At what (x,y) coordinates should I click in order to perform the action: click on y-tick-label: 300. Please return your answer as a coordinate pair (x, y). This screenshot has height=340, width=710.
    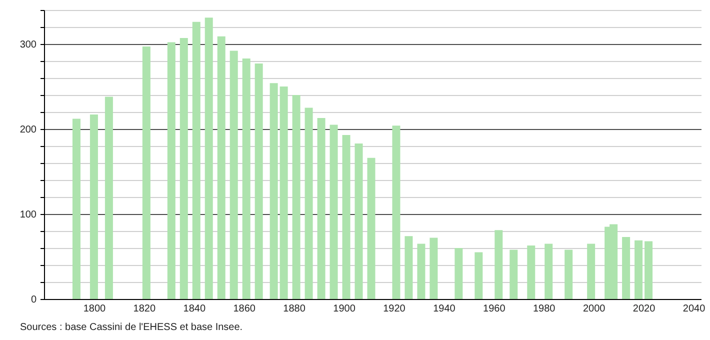
    Looking at the image, I should click on (28, 45).